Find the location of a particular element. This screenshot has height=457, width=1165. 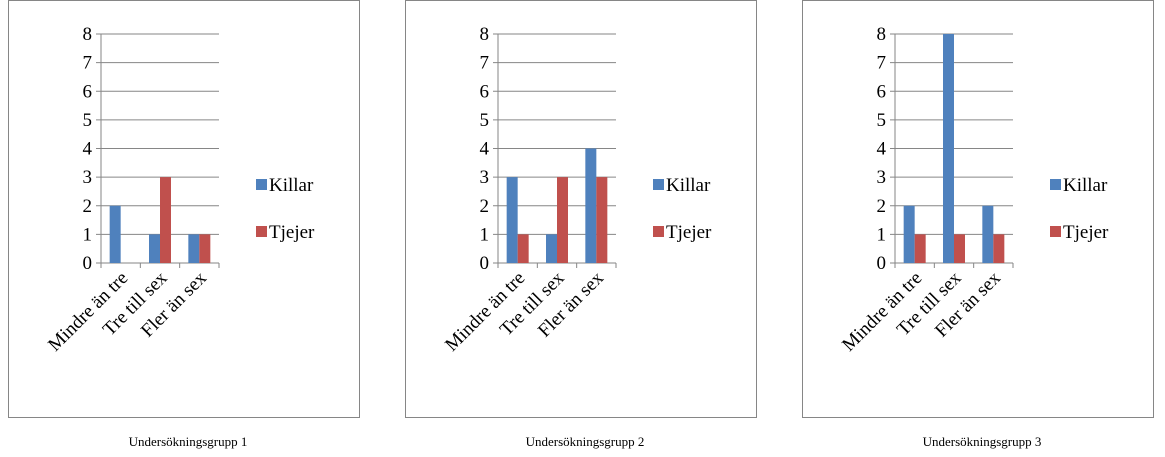

chart-caption-2: Undersökningsgrupp 2 is located at coordinates (585, 441).